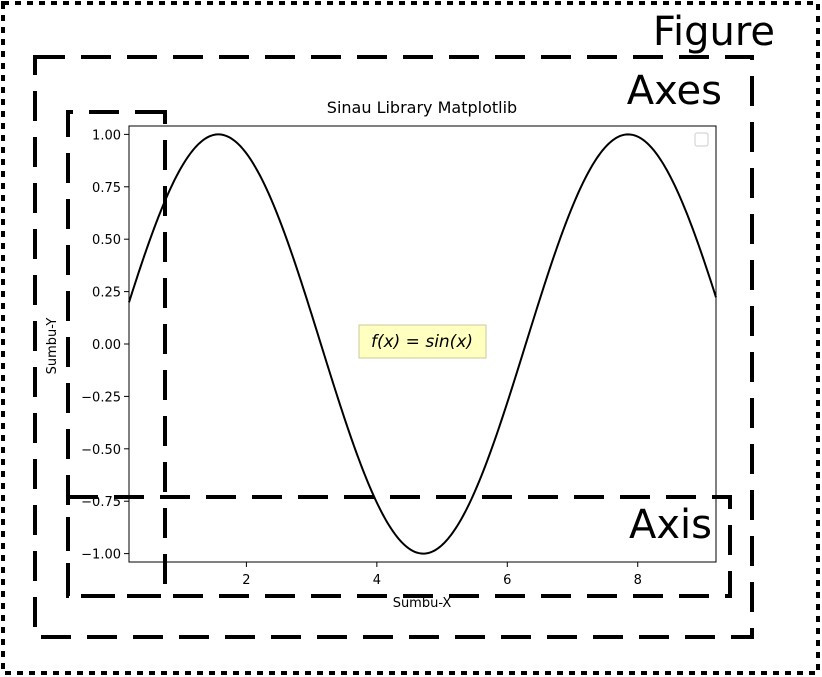 The height and width of the screenshot is (677, 822). I want to click on axes-label: Axes, so click(674, 91).